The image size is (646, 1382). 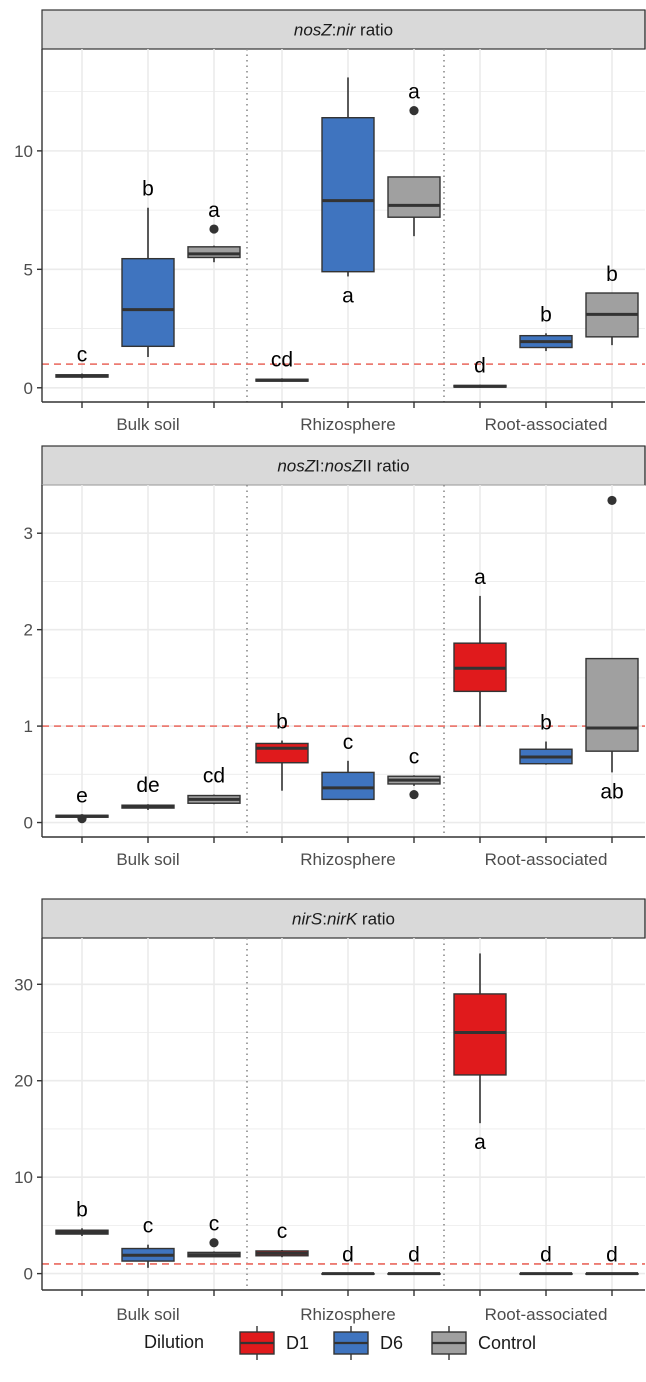 I want to click on panel-title-part: nirS, so click(x=307, y=919).